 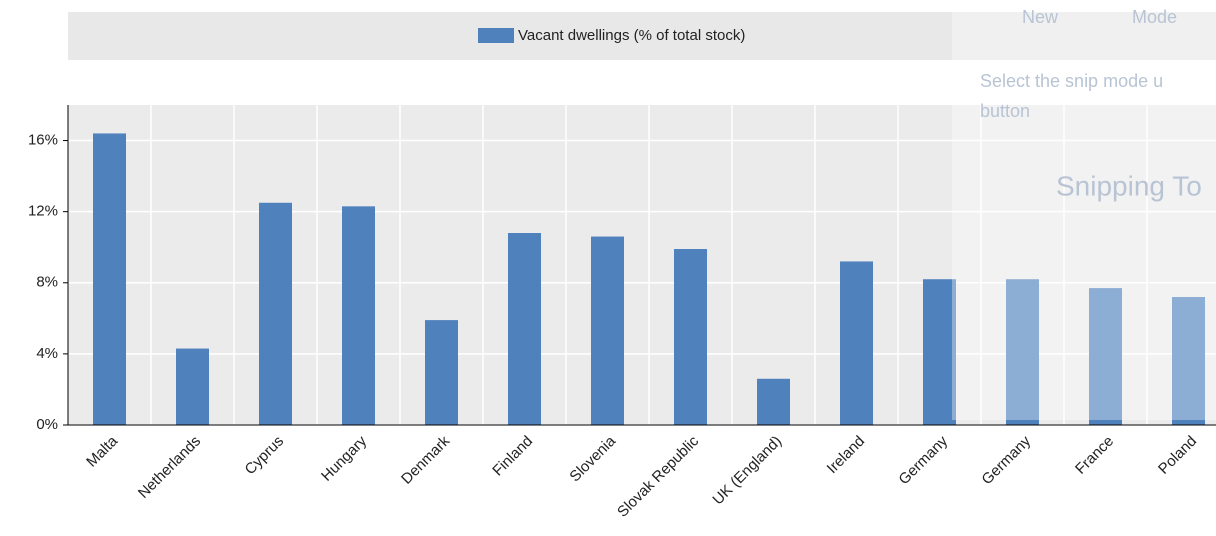 What do you see at coordinates (102, 451) in the screenshot?
I see `x-tick-label: Malta` at bounding box center [102, 451].